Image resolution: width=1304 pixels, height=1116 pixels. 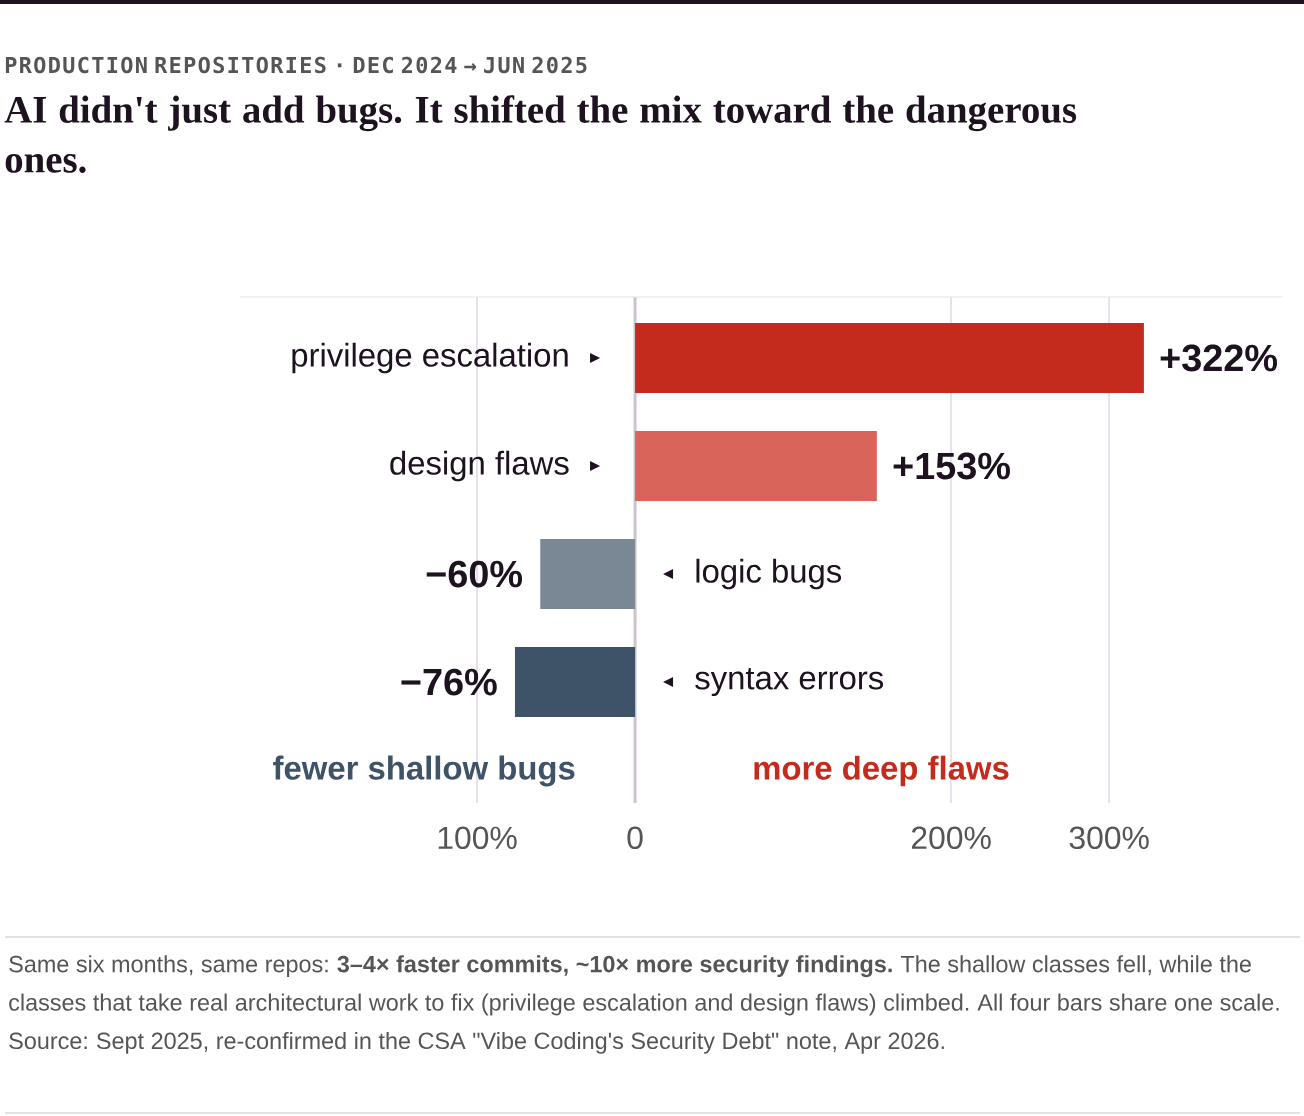 What do you see at coordinates (449, 682) in the screenshot?
I see `data-label: −76%` at bounding box center [449, 682].